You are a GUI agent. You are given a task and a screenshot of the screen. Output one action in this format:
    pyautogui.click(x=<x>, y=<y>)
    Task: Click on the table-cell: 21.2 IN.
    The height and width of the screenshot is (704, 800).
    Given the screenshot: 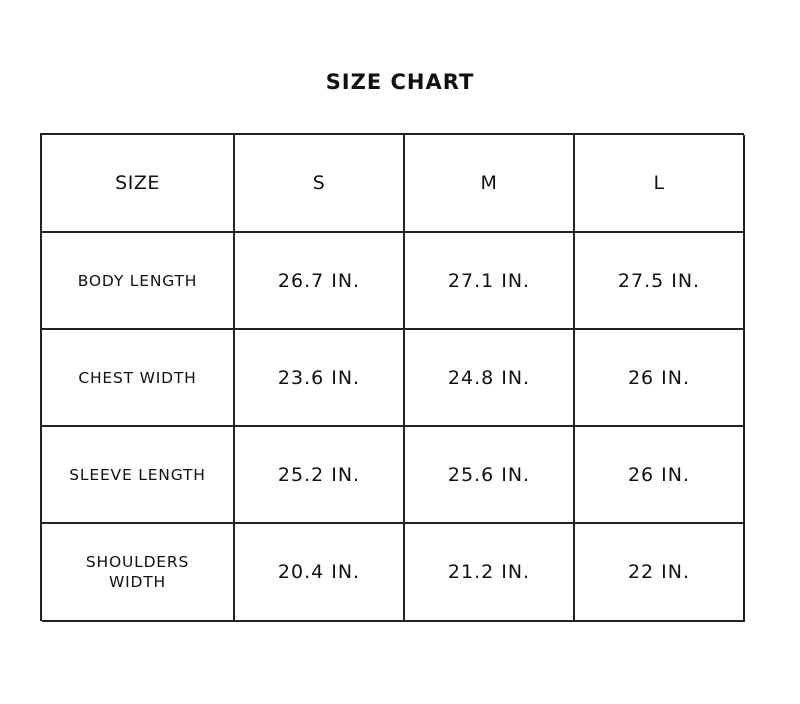 What is the action you would take?
    pyautogui.click(x=490, y=573)
    